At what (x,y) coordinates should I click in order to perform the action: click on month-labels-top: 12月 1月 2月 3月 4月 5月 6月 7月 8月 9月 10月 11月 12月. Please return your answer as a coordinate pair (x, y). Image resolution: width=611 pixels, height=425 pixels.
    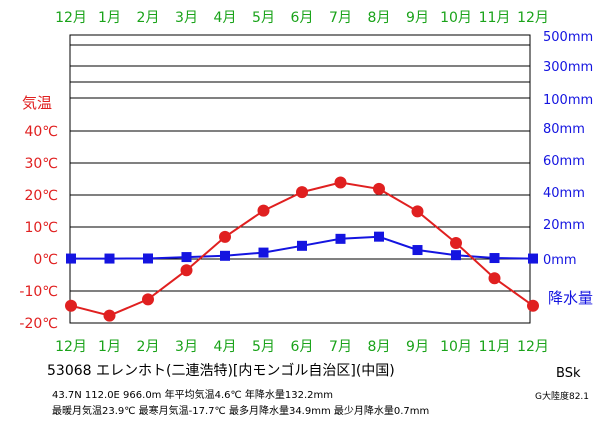
    Looking at the image, I should click on (302, 18).